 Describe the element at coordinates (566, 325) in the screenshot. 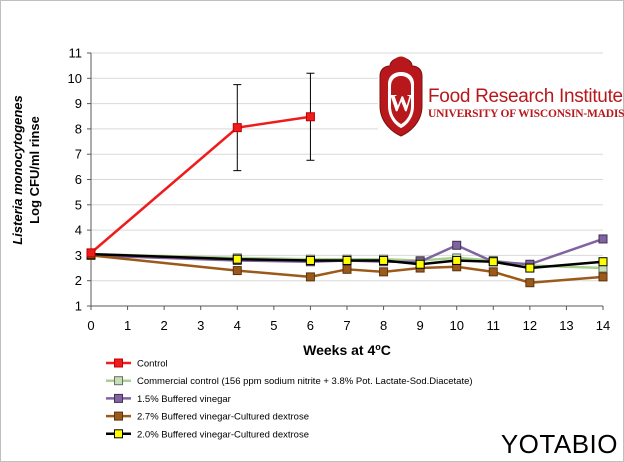

I see `x-tick-label-13: 13` at that location.